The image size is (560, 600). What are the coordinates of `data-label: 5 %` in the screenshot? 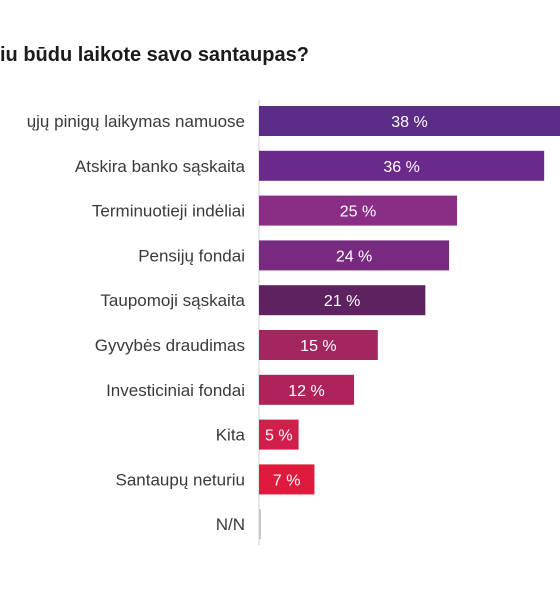 It's located at (279, 436).